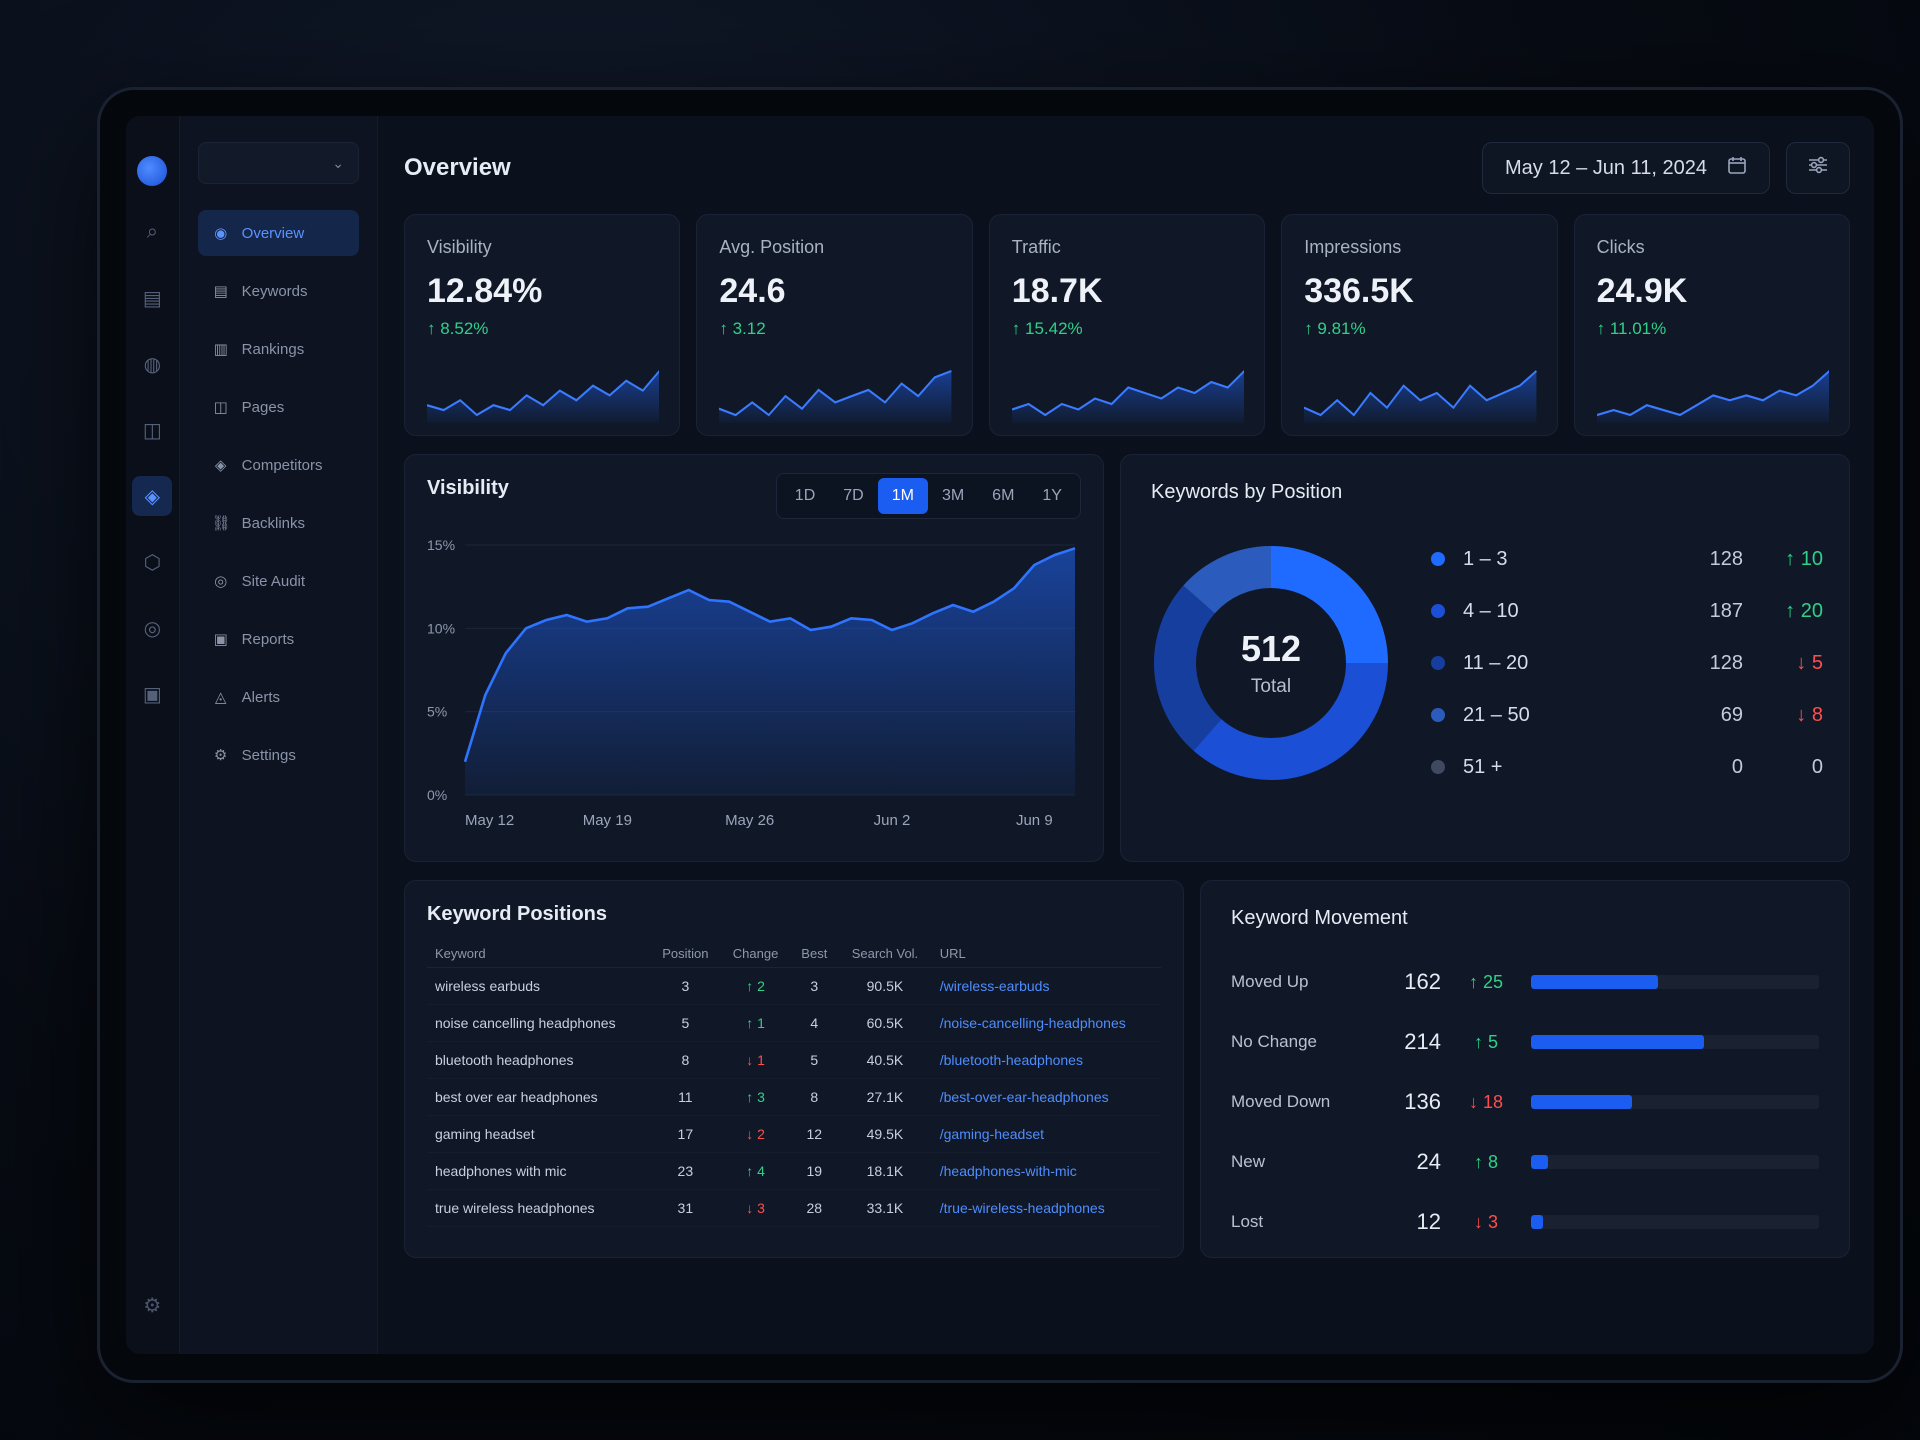 Image resolution: width=1920 pixels, height=1440 pixels. What do you see at coordinates (152, 430) in the screenshot?
I see `pages-icon: ◫` at bounding box center [152, 430].